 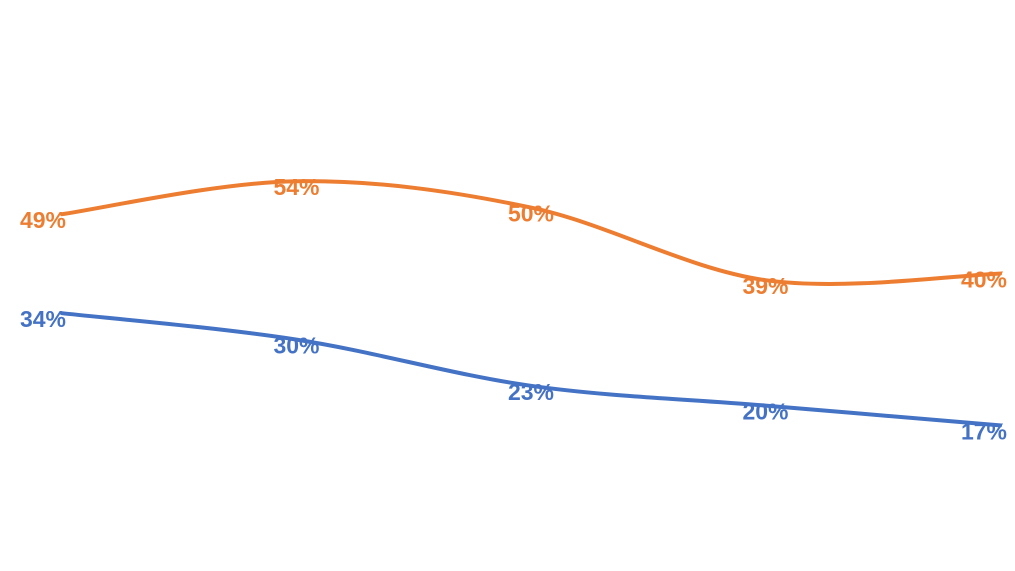 I want to click on data-label-s1-p3: 20%, so click(x=765, y=412).